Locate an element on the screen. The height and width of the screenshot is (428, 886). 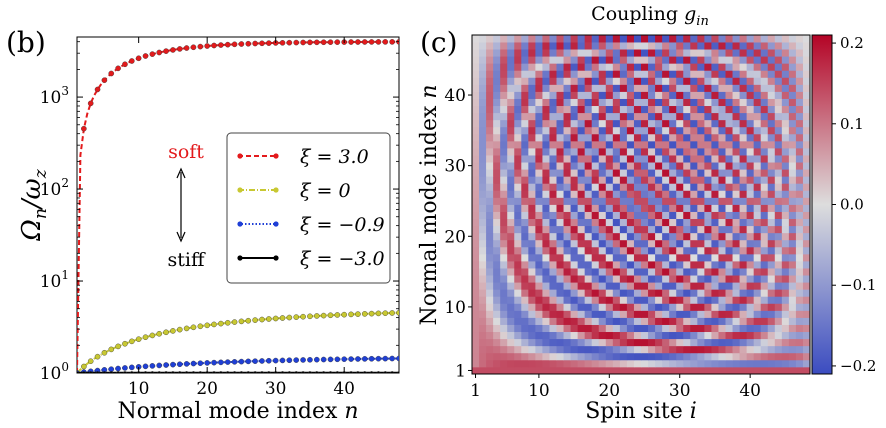
colorbar-tick-label: 0.1 is located at coordinates (852, 124).